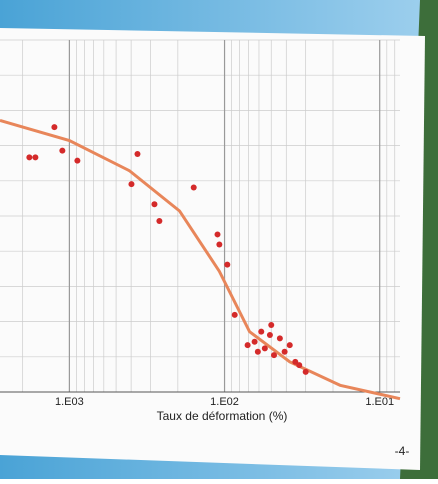  I want to click on x-tick-label: 1.E01, so click(379, 402).